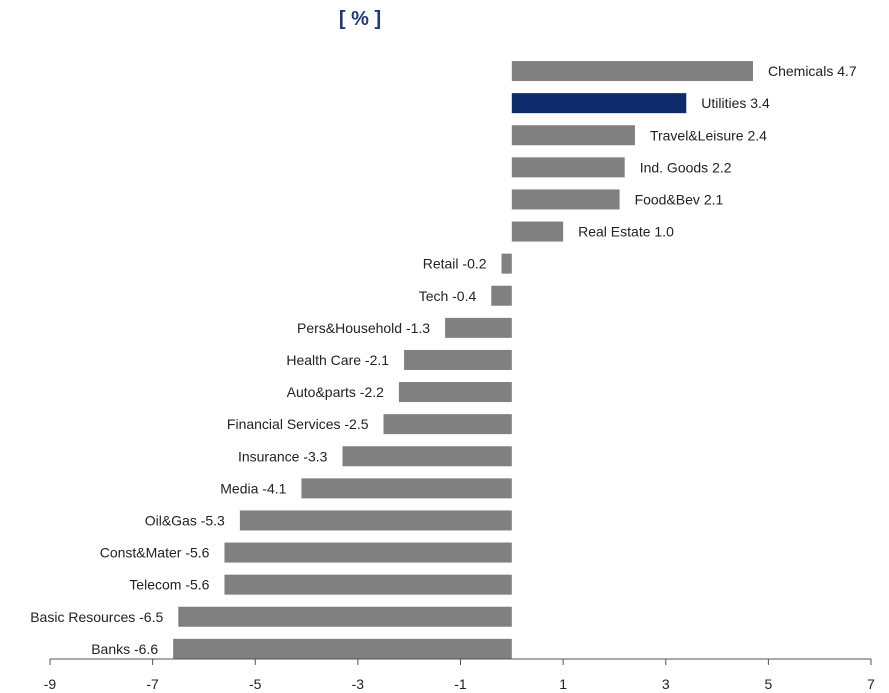  Describe the element at coordinates (501, 295) in the screenshot. I see `bar-tech` at that location.